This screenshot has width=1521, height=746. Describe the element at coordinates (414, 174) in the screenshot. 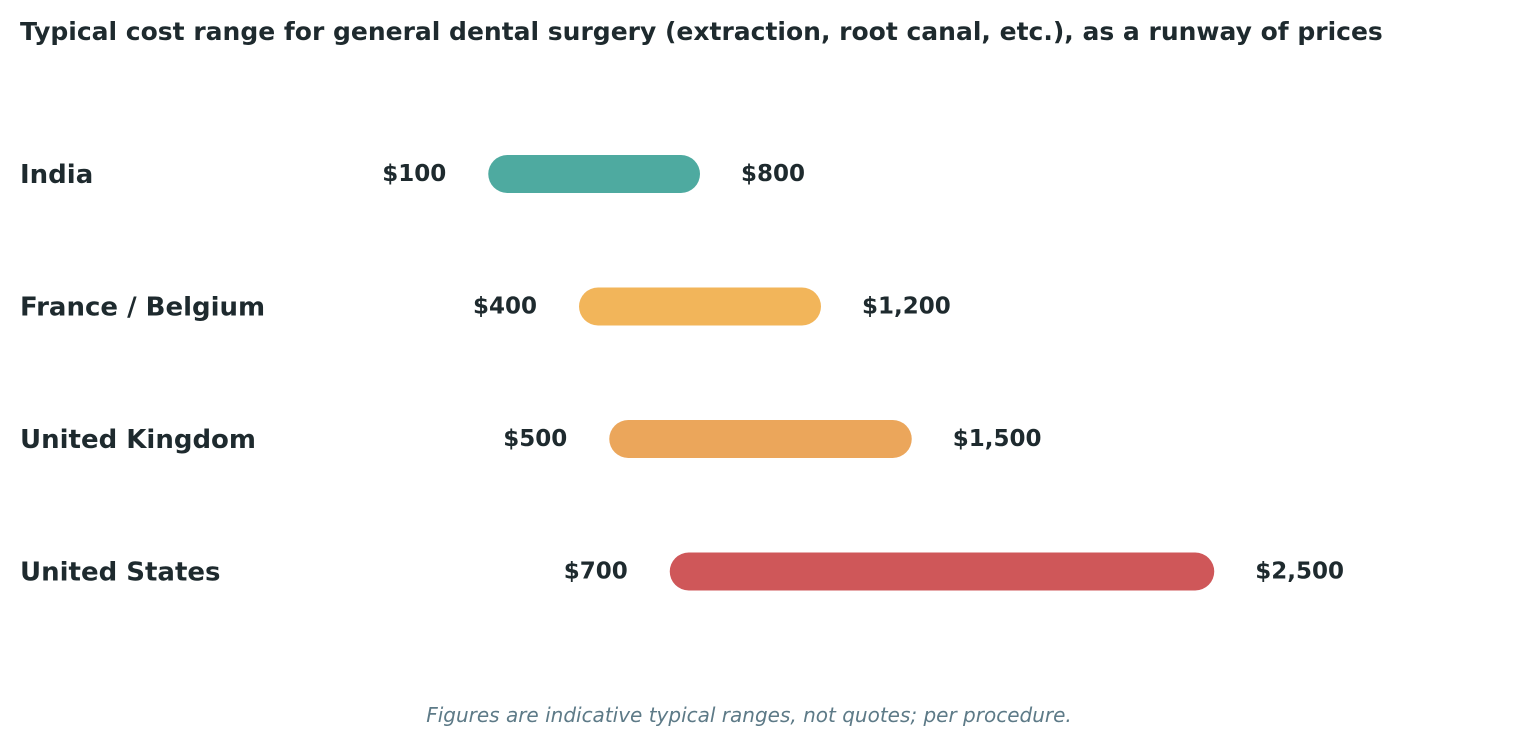

I see `low-value-label: $100` at that location.